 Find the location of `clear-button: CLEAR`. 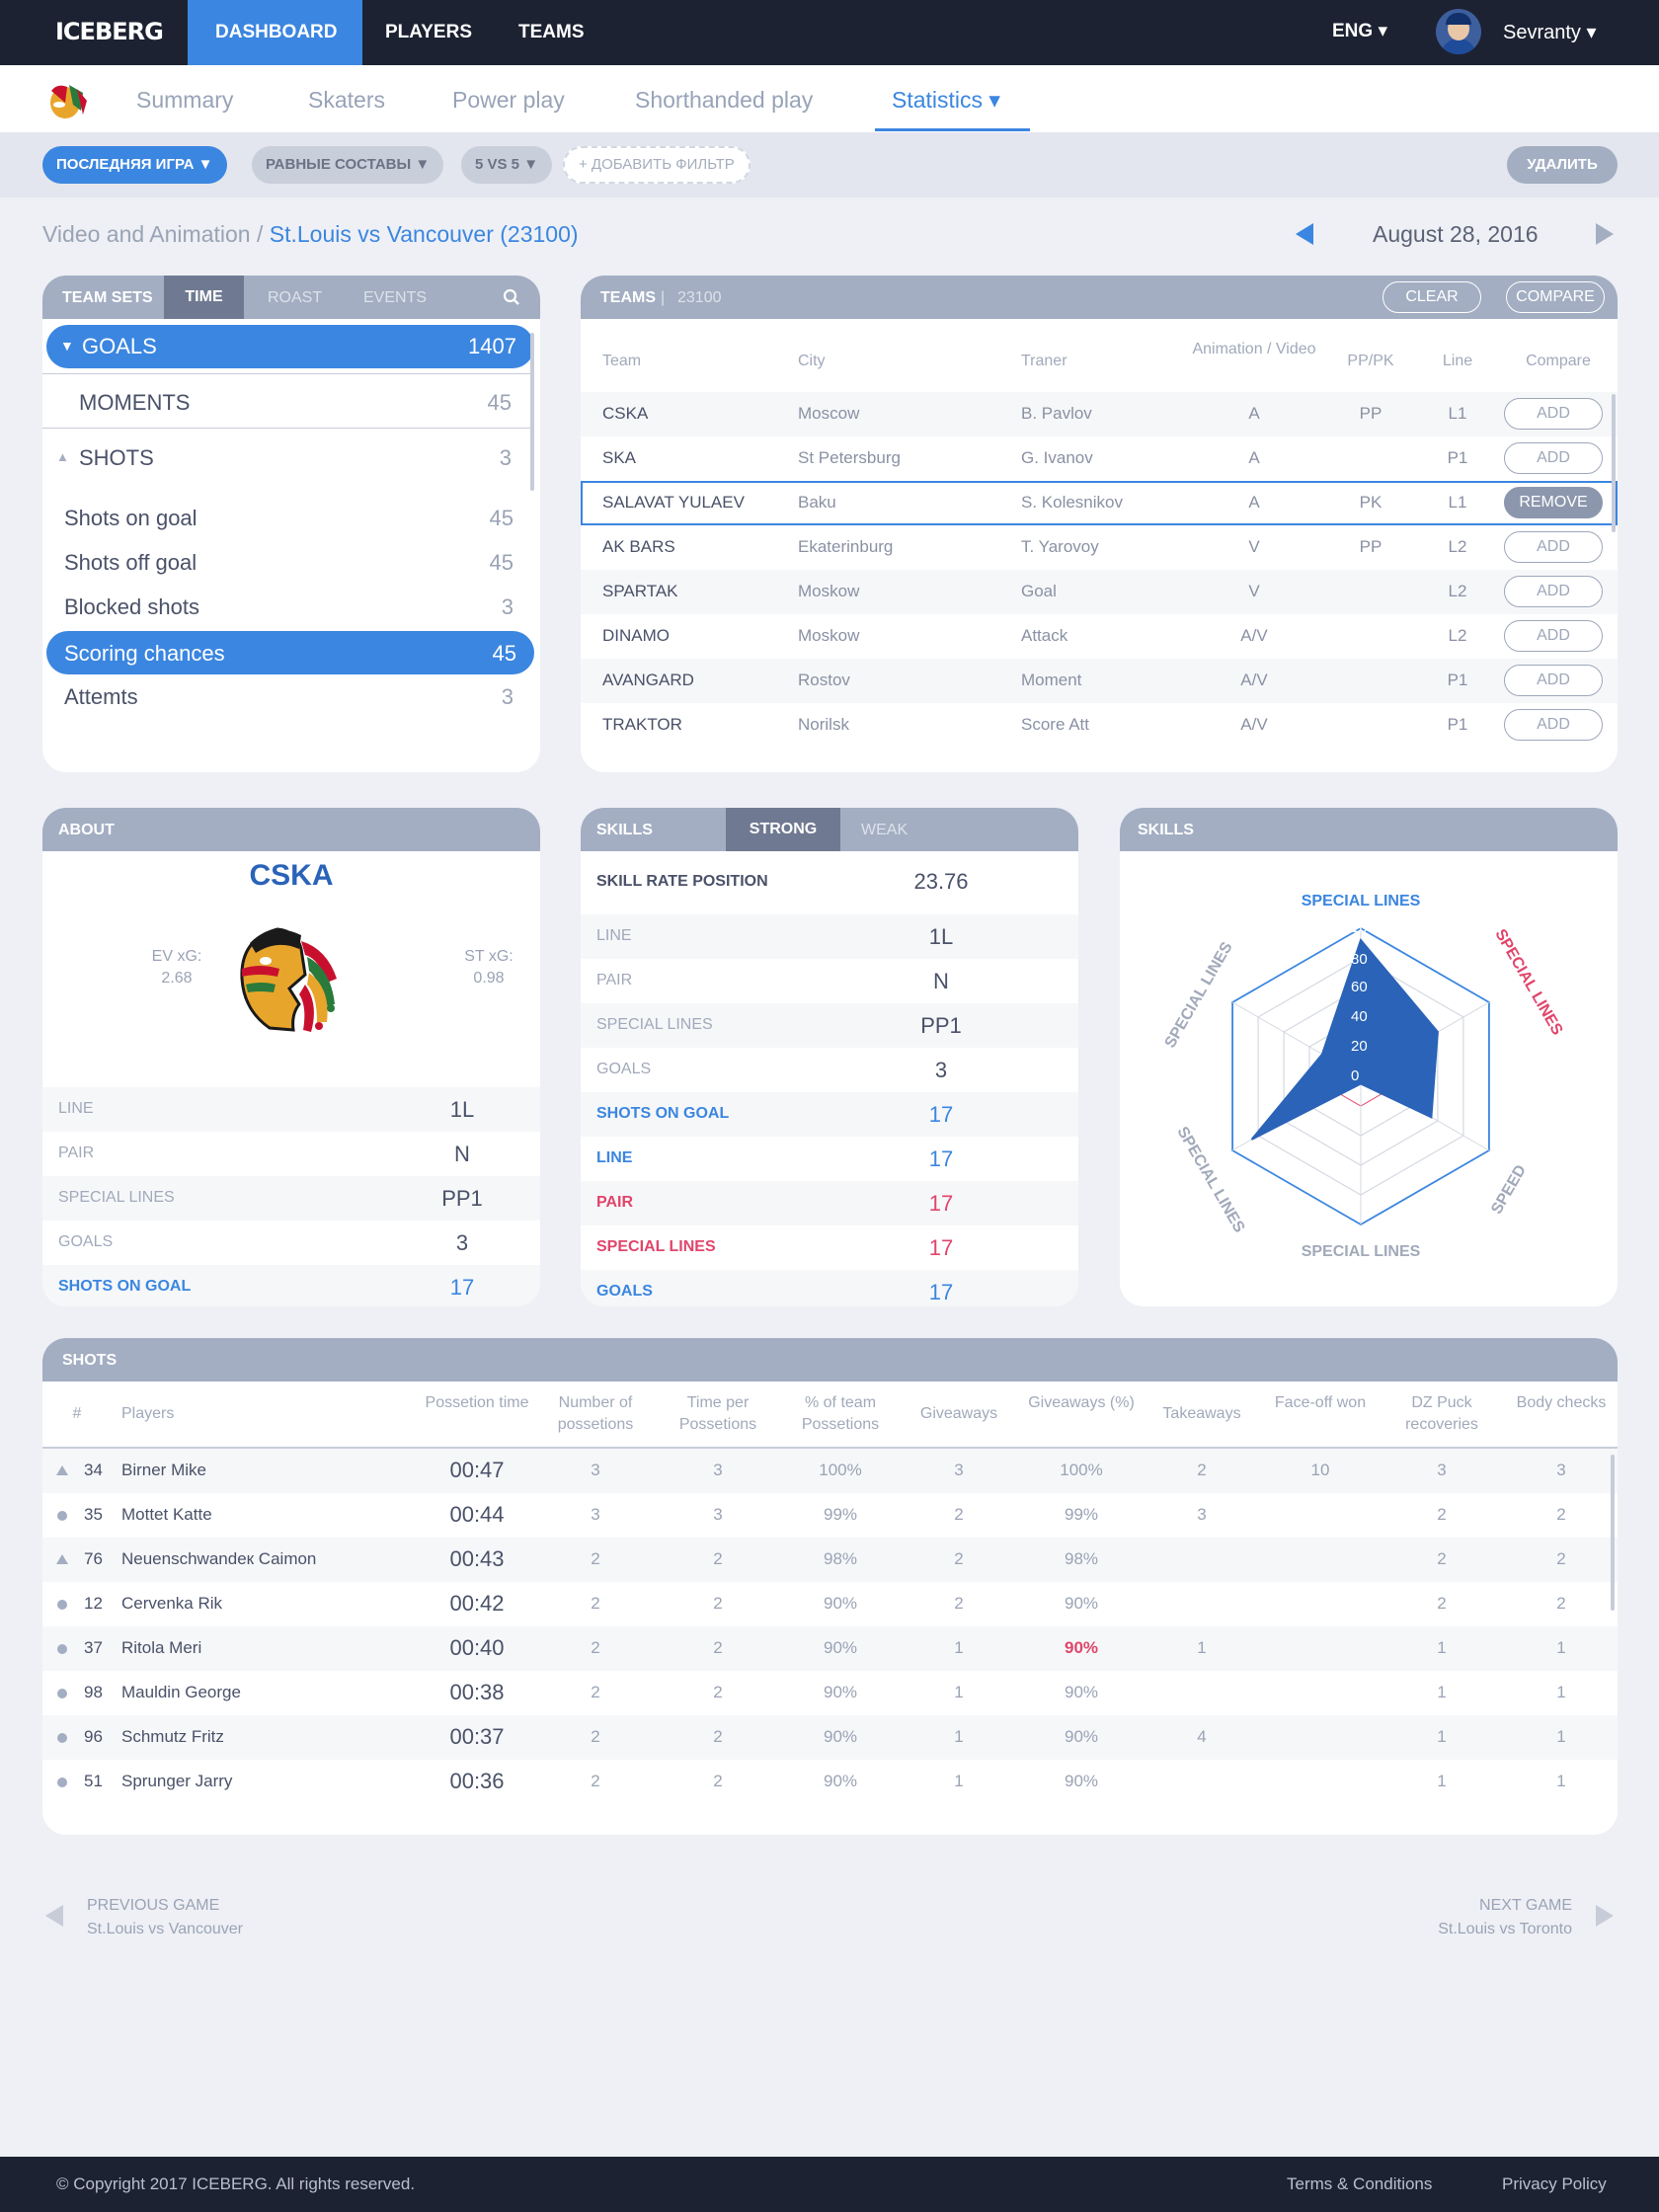

clear-button: CLEAR is located at coordinates (1431, 297).